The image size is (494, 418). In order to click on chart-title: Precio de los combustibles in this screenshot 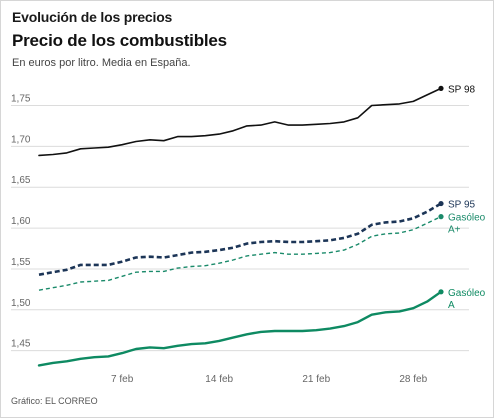, I will do `click(119, 40)`.